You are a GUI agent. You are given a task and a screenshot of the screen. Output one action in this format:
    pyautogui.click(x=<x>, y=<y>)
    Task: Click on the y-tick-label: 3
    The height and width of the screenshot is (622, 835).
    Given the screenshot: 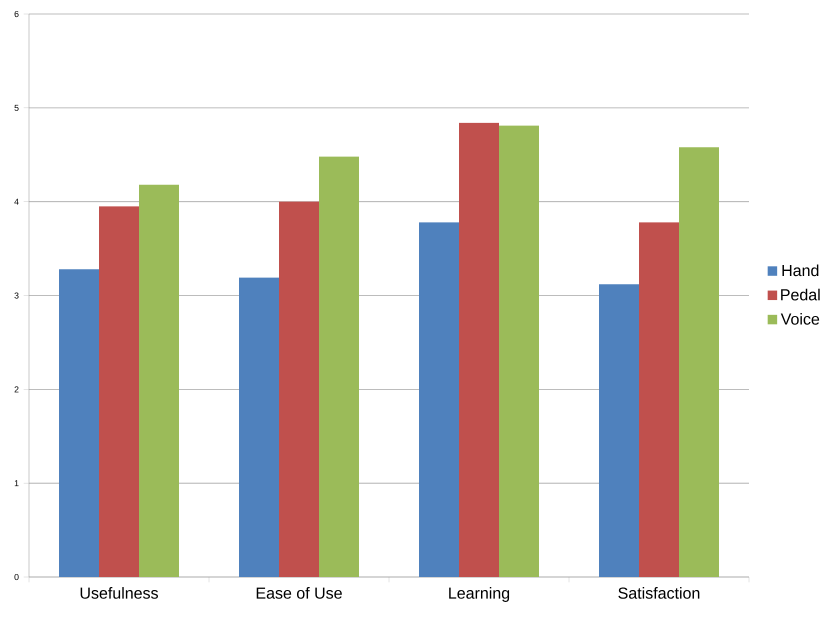 What is the action you would take?
    pyautogui.click(x=16, y=295)
    